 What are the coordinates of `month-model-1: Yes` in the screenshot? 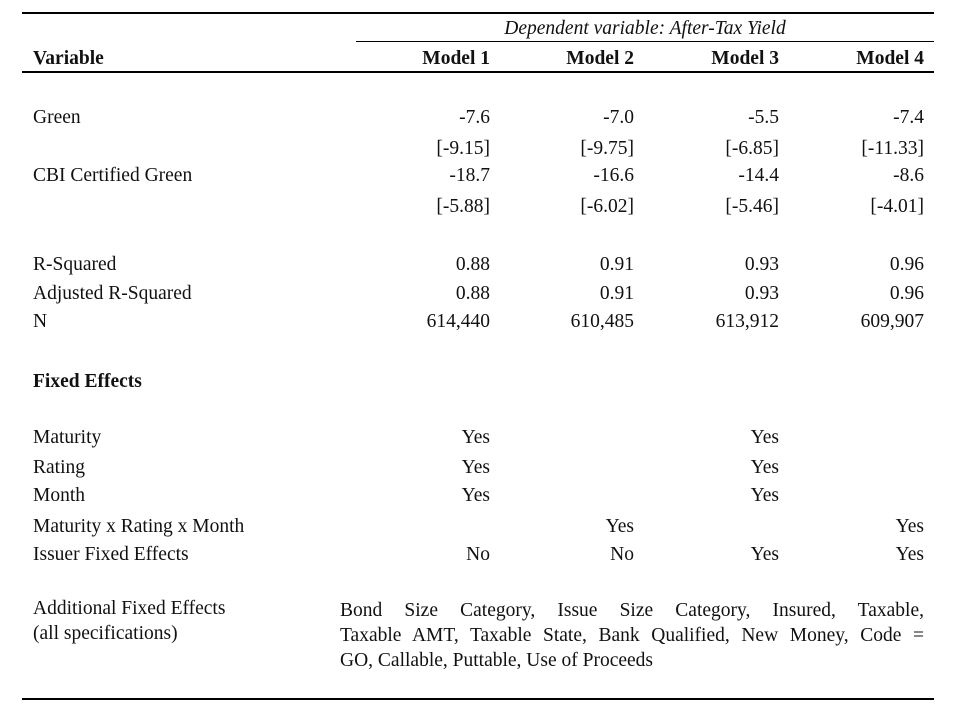 It's located at (475, 495).